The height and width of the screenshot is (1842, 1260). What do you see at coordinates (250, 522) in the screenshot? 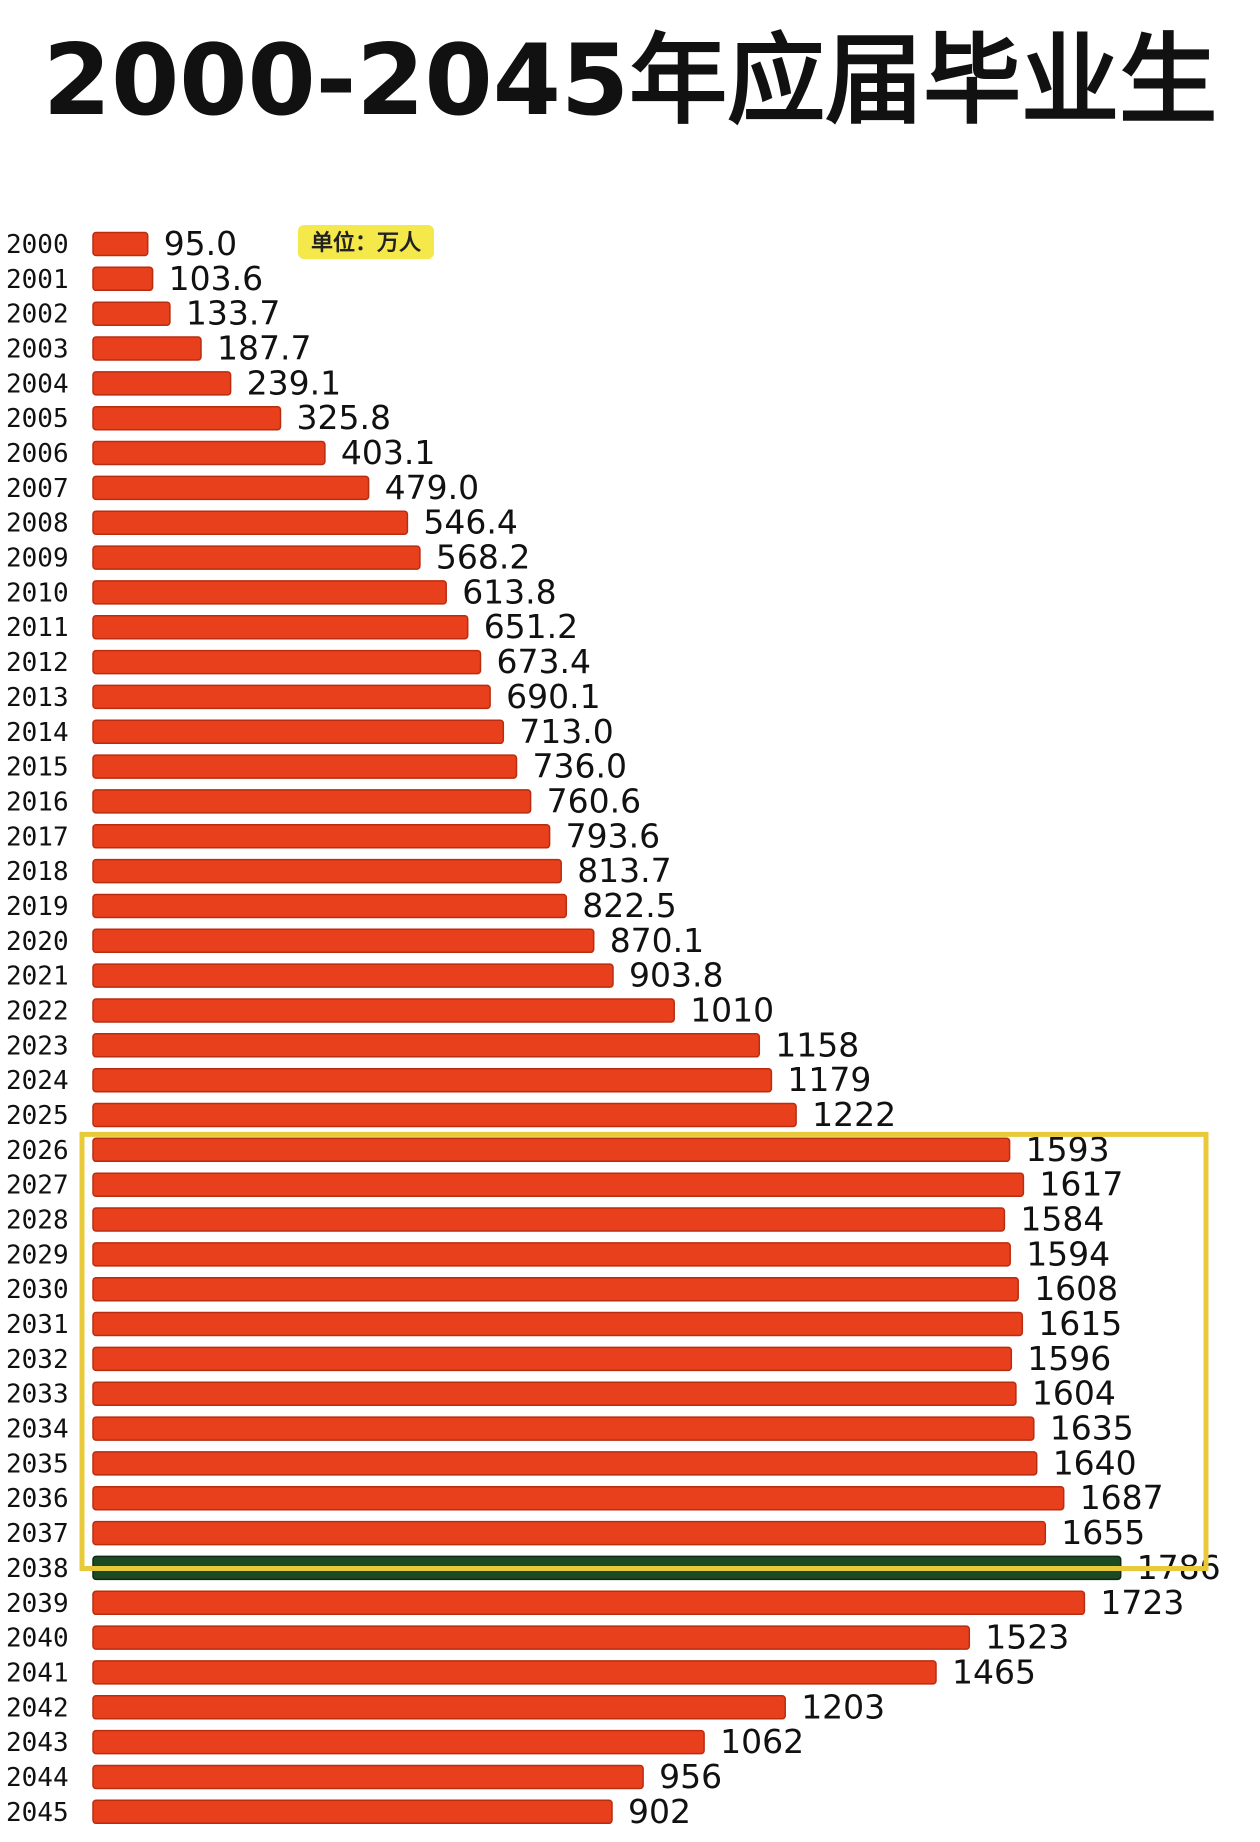
I see `bar-2008` at bounding box center [250, 522].